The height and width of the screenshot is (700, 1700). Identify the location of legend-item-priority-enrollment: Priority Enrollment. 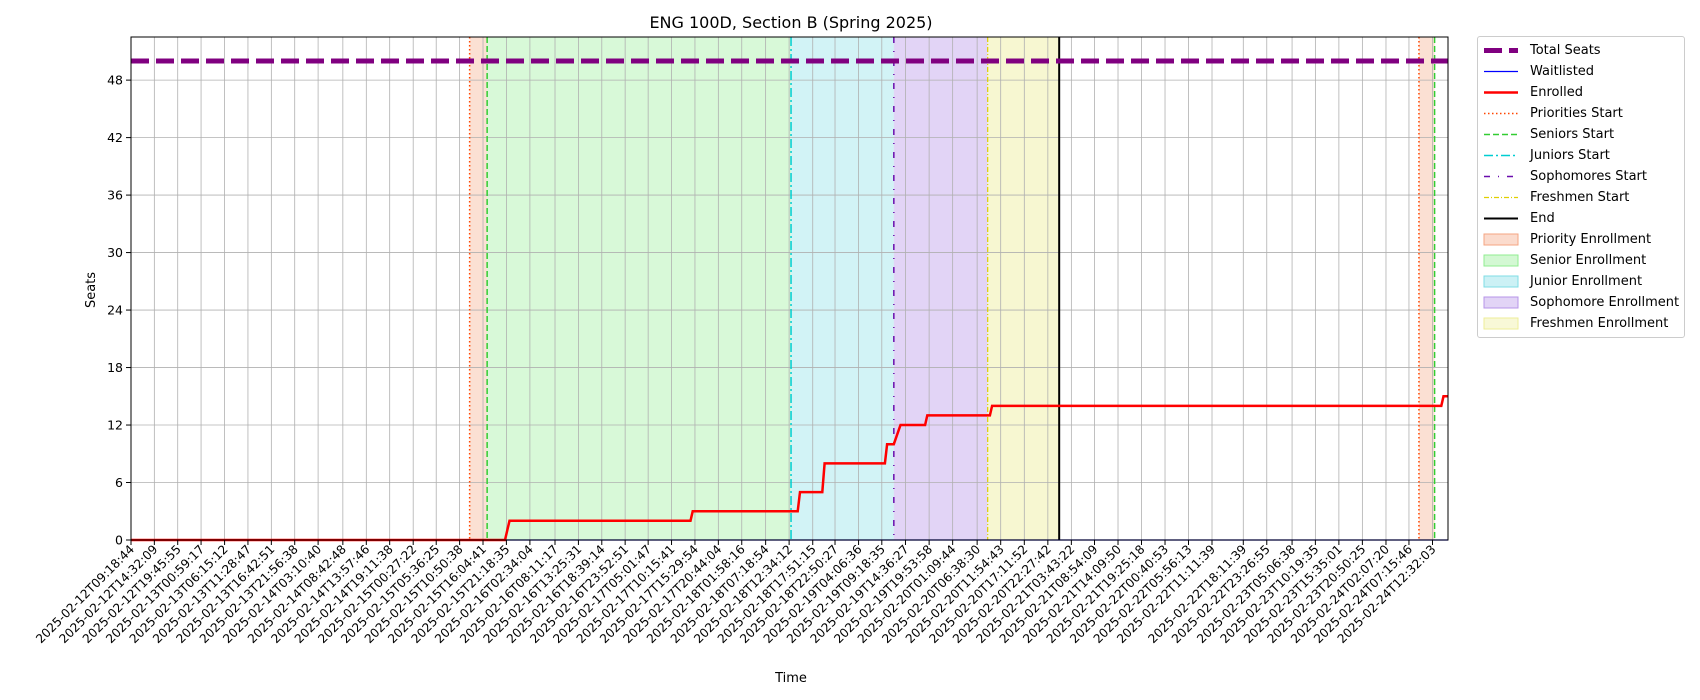
(1581, 239).